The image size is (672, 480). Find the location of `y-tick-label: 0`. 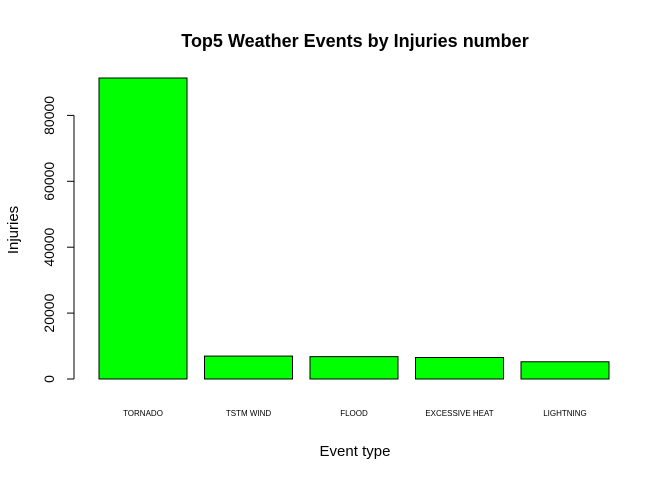

y-tick-label: 0 is located at coordinates (49, 379).